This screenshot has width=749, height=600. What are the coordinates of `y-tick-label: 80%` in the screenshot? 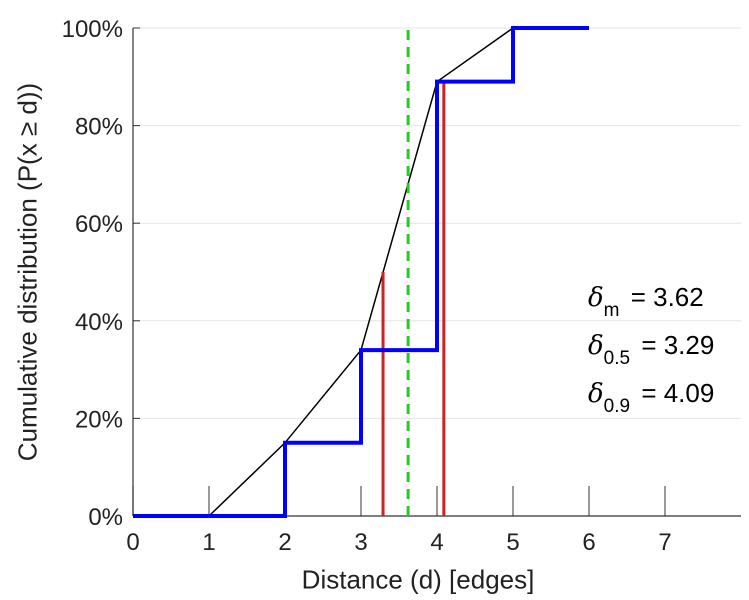 It's located at (99, 127).